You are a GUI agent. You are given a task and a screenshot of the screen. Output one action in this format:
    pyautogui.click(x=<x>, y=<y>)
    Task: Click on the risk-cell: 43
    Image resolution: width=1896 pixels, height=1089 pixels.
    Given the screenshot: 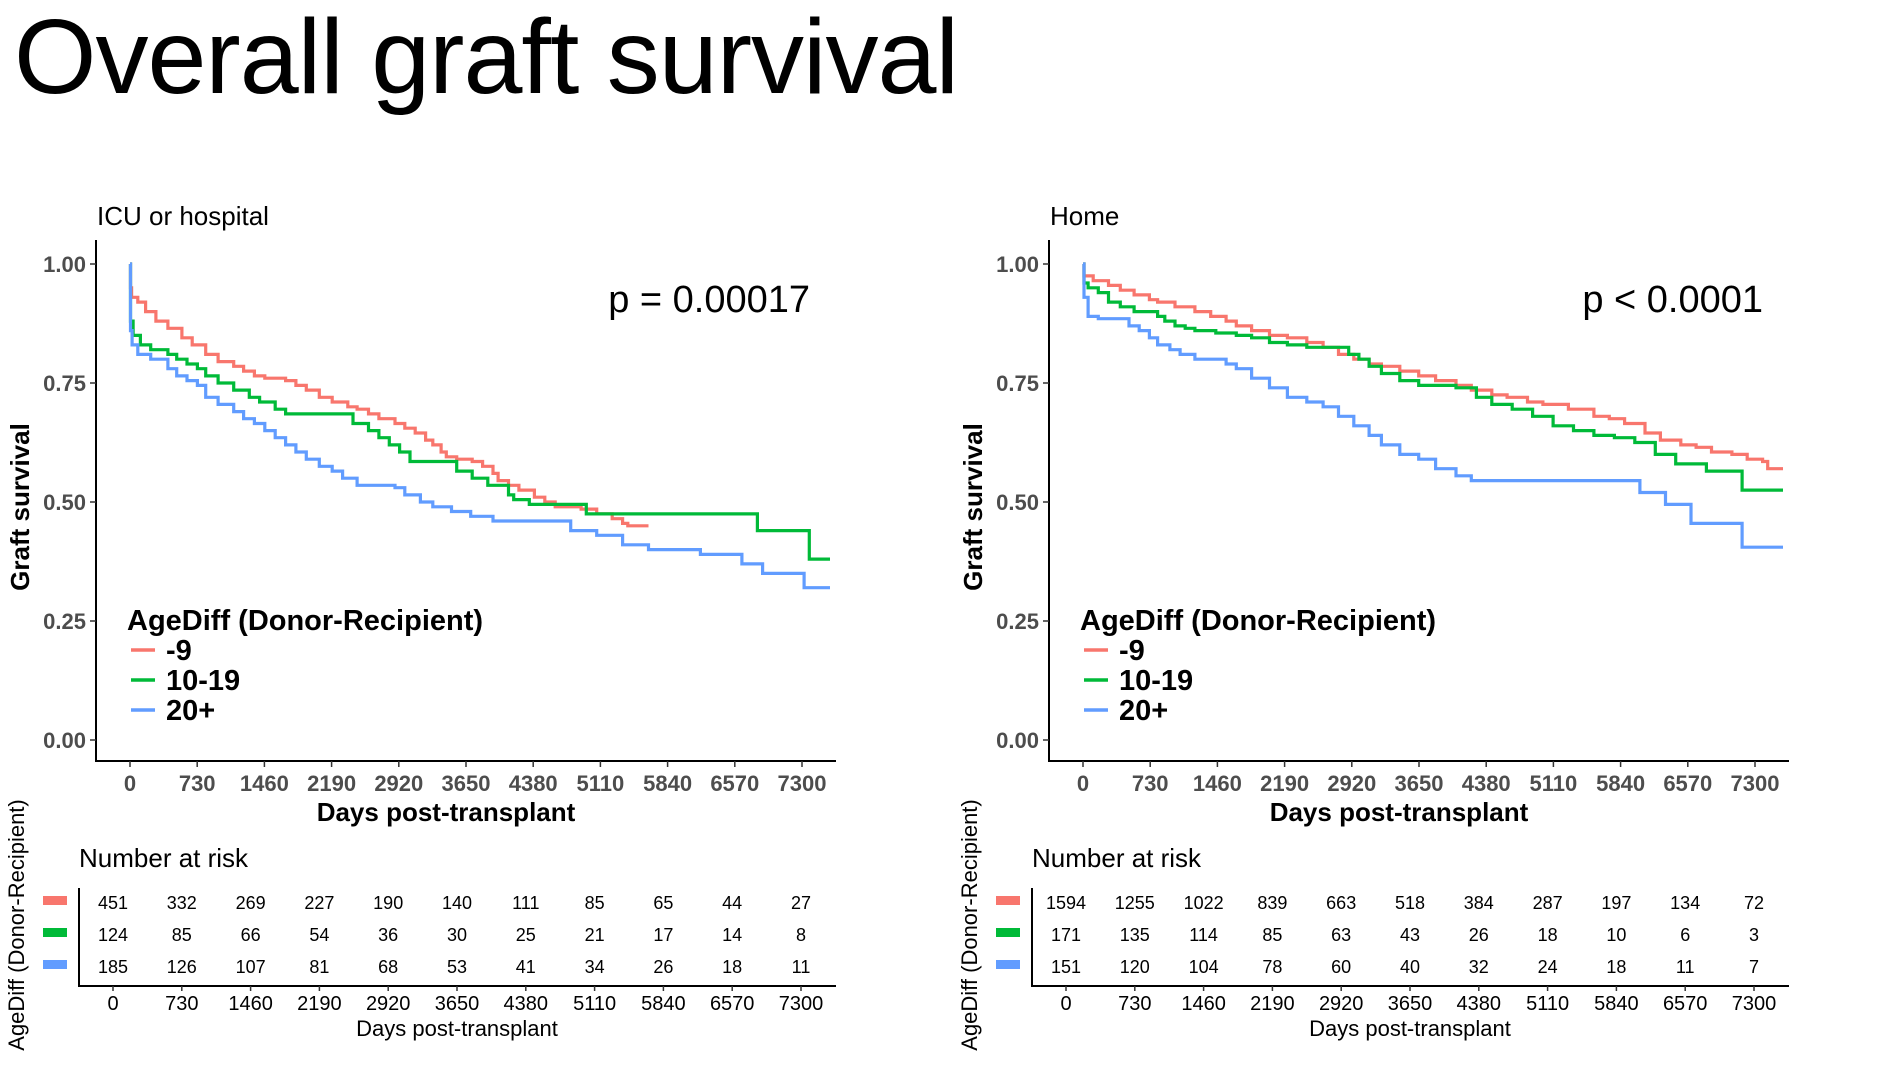 What is the action you would take?
    pyautogui.click(x=1410, y=935)
    